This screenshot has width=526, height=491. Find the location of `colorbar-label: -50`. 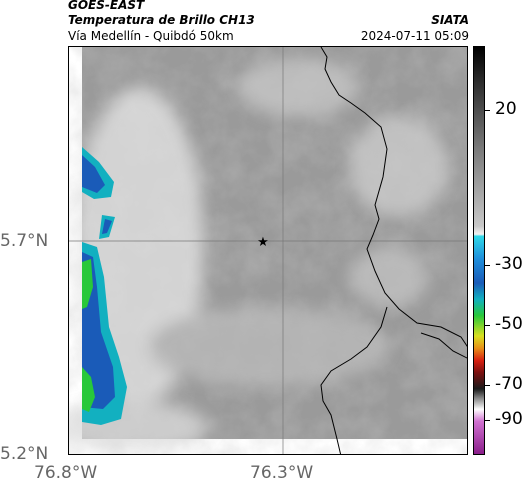

colorbar-label: -50 is located at coordinates (509, 324).